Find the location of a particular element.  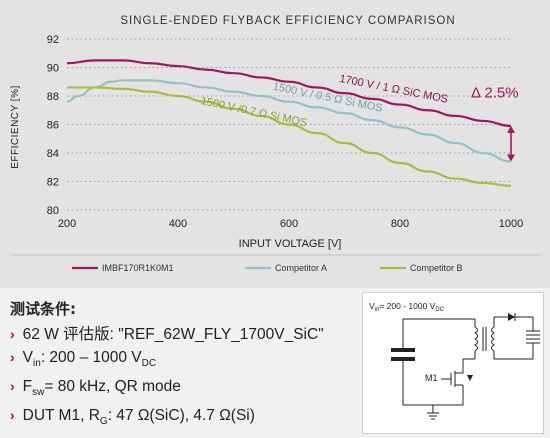

y-tick-label: 88 is located at coordinates (53, 97).